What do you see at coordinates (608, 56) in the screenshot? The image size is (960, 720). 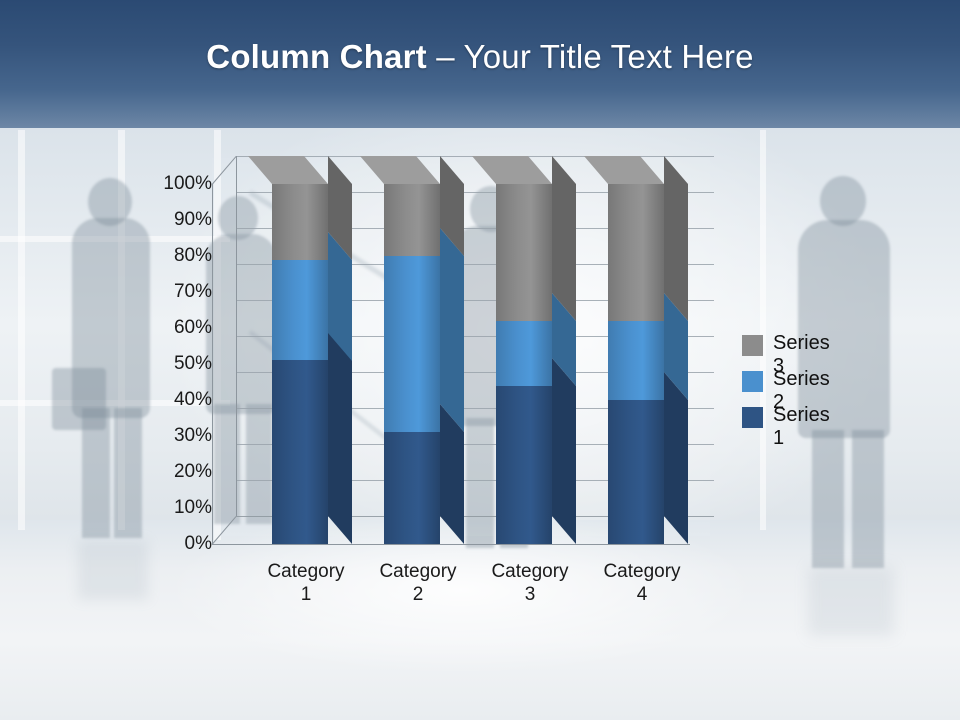 I see `title-light-part: Your Title Text Here` at bounding box center [608, 56].